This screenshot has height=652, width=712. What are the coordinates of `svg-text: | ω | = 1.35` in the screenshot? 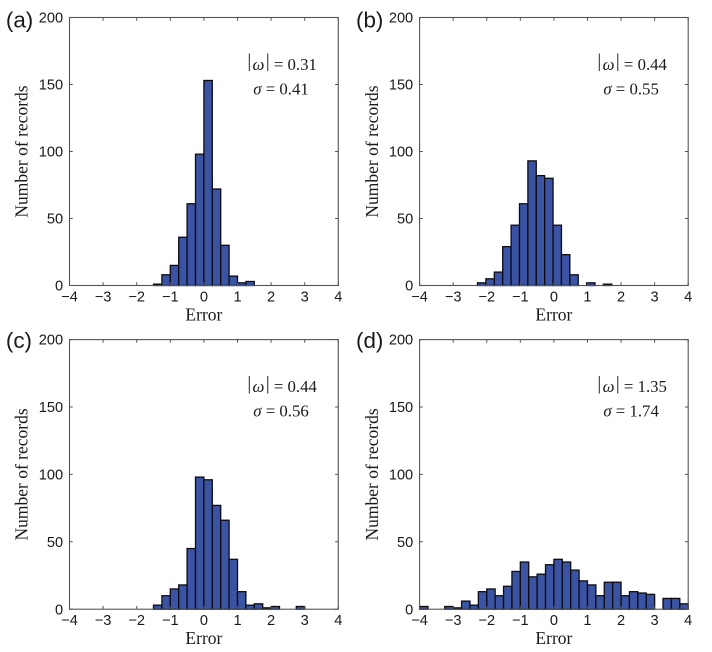 It's located at (632, 384).